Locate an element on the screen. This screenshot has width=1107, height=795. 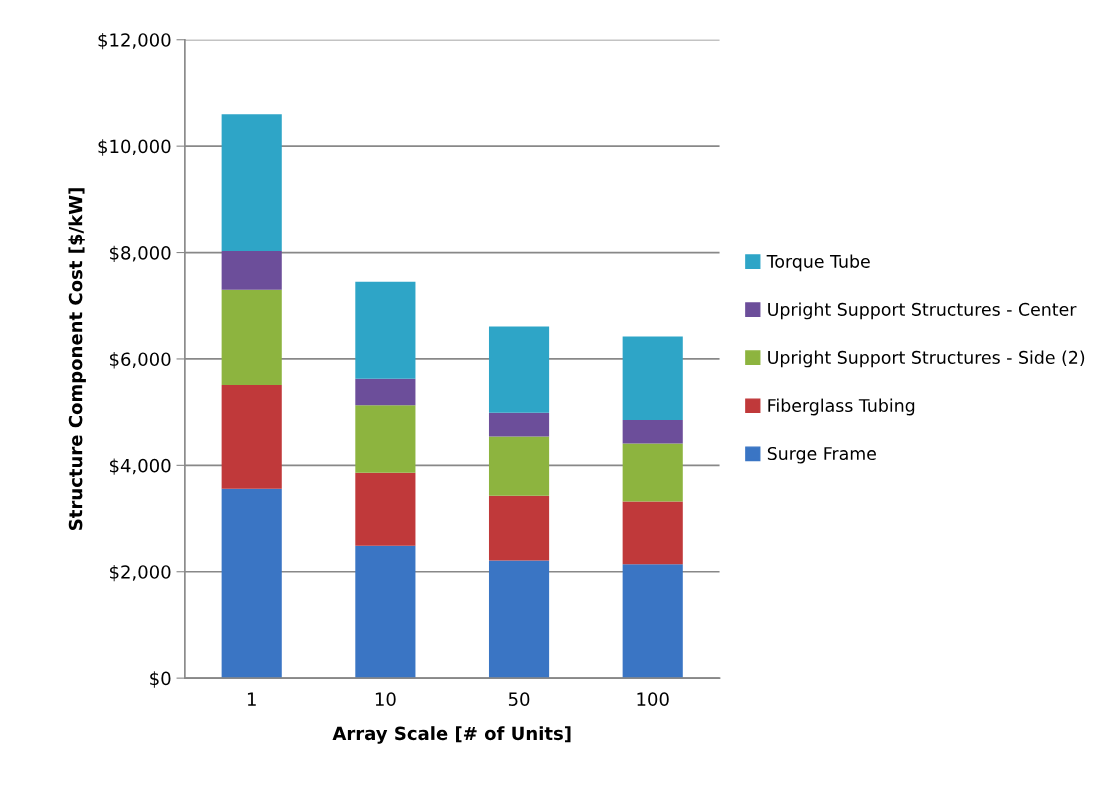
y-tick-label: $12,000 is located at coordinates (134, 41).